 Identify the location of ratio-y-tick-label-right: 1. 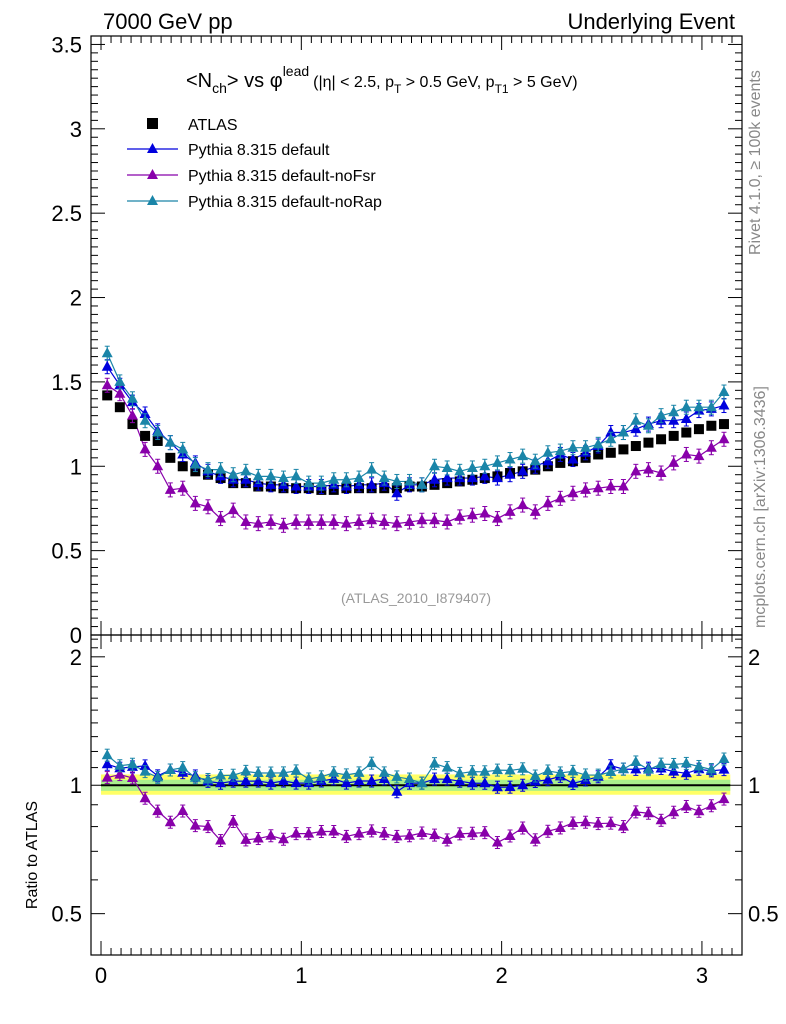
(754, 785).